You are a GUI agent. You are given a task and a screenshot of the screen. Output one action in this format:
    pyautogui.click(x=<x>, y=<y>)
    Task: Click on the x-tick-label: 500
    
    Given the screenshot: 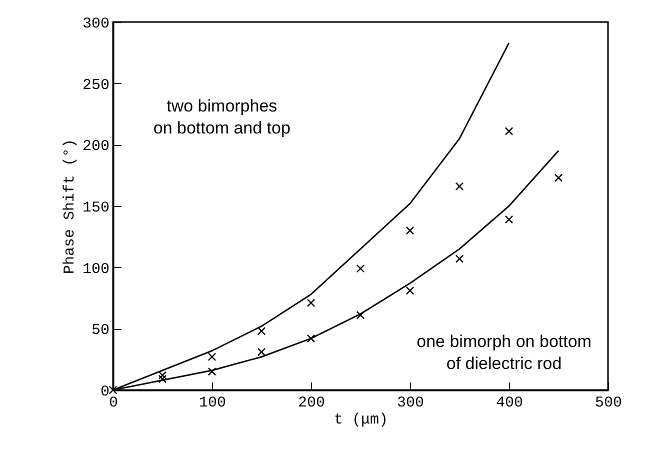 What is the action you would take?
    pyautogui.click(x=608, y=403)
    